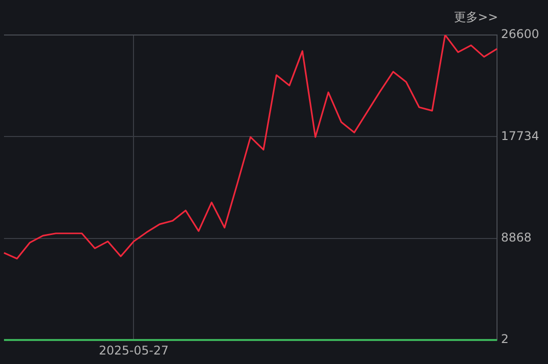 The image size is (548, 364). I want to click on text: 更多>>, so click(476, 17).